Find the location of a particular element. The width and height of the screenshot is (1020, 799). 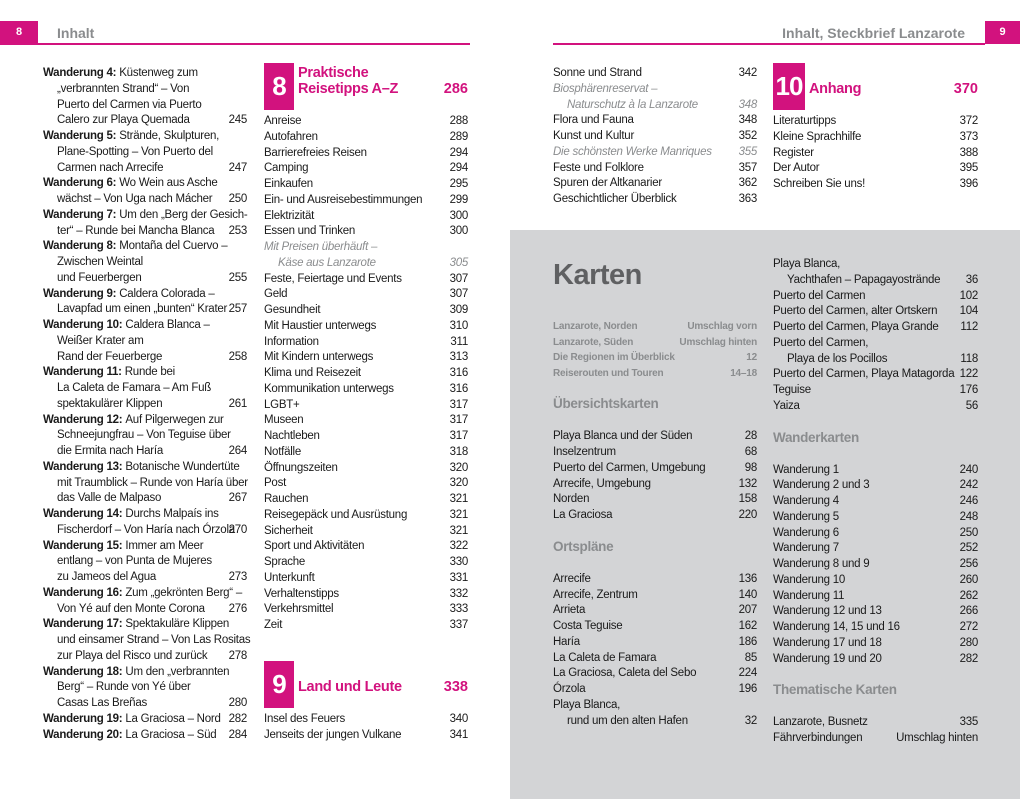

page-ref: 330 is located at coordinates (459, 562).